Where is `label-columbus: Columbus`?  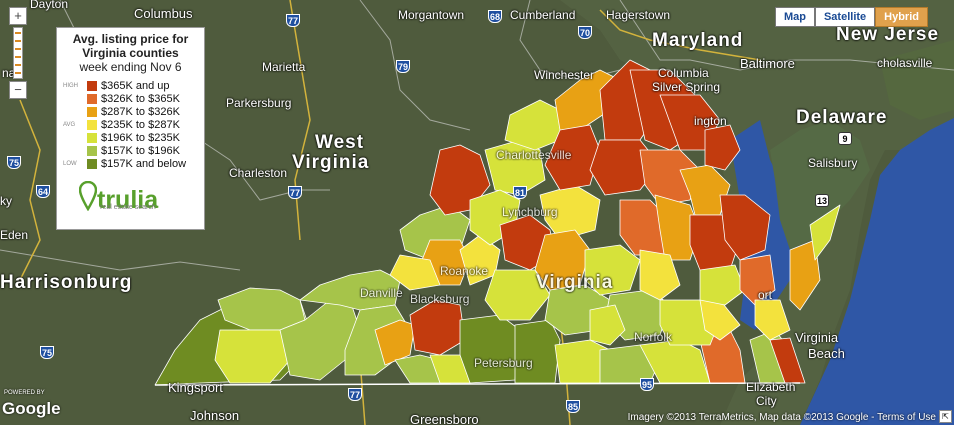 label-columbus: Columbus is located at coordinates (163, 13).